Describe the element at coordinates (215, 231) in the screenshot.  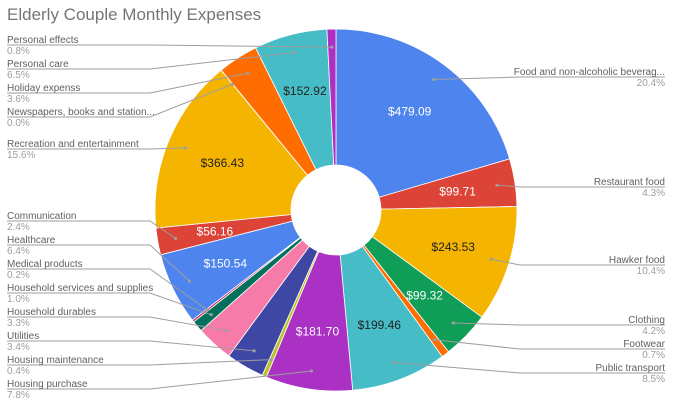
I see `slice-value-label: $56.16` at that location.